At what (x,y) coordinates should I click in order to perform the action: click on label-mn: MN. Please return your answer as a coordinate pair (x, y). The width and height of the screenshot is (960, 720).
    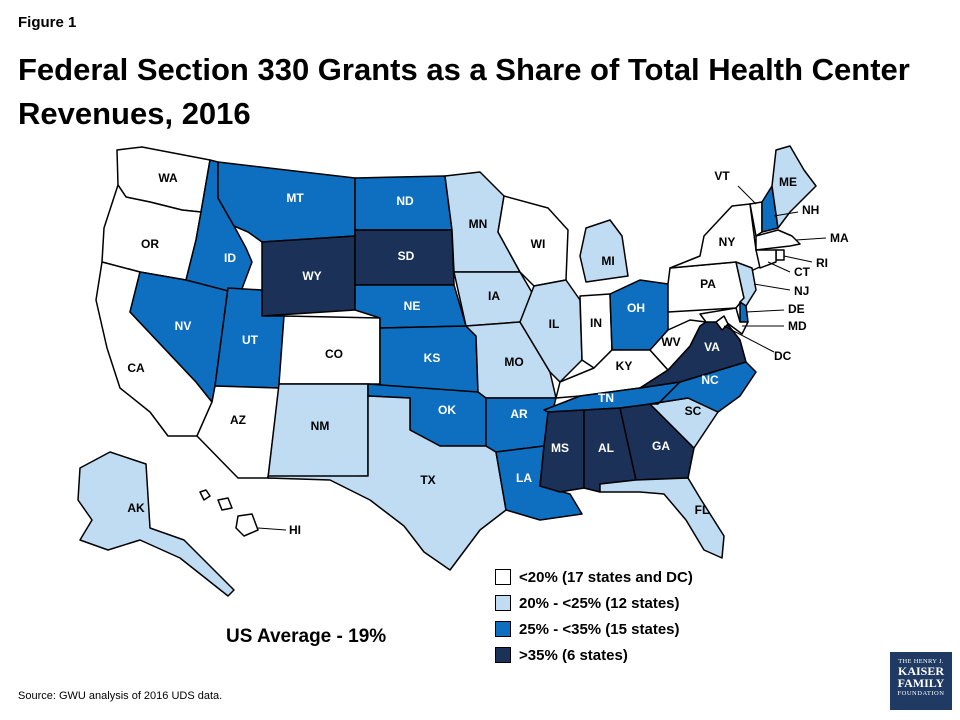
    Looking at the image, I should click on (478, 224).